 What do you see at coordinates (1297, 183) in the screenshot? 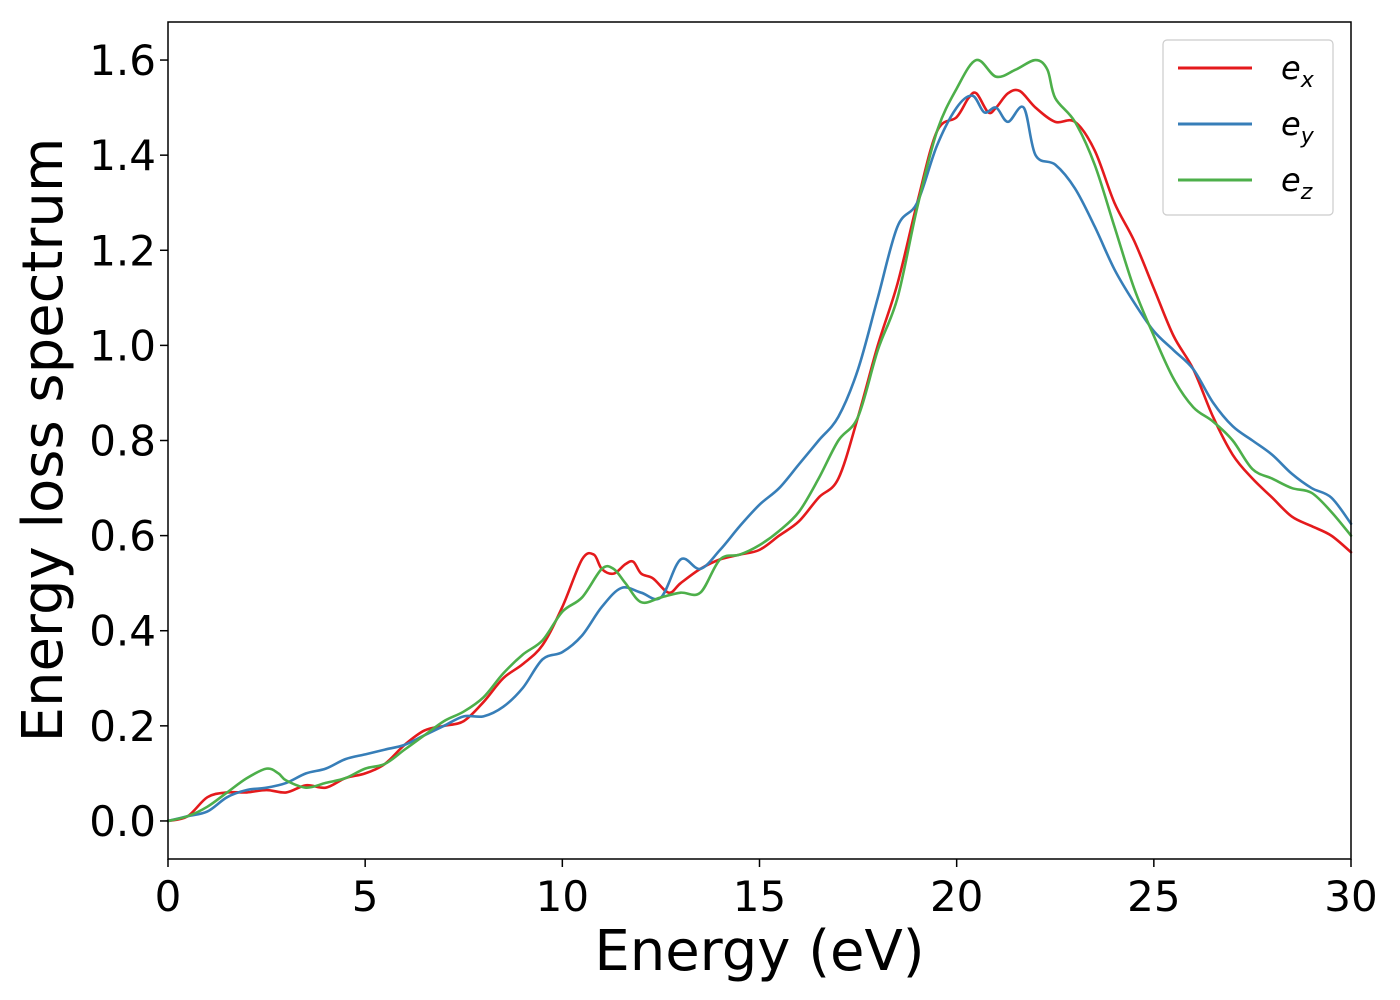
I see `legend-label-z: ez` at bounding box center [1297, 183].